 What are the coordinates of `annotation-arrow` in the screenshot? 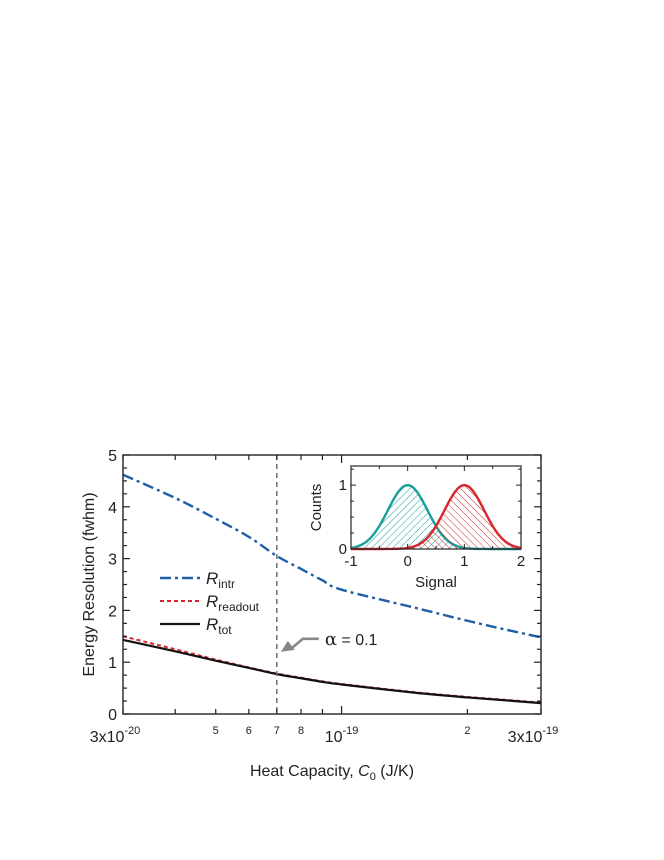 It's located at (304, 643).